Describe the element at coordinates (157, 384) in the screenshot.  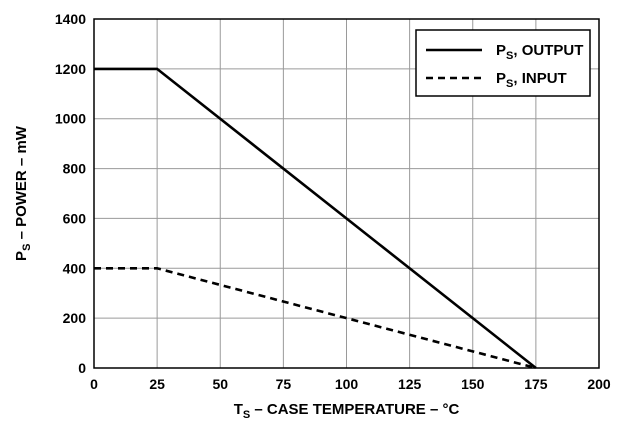
I see `x-tick-label: 25` at that location.